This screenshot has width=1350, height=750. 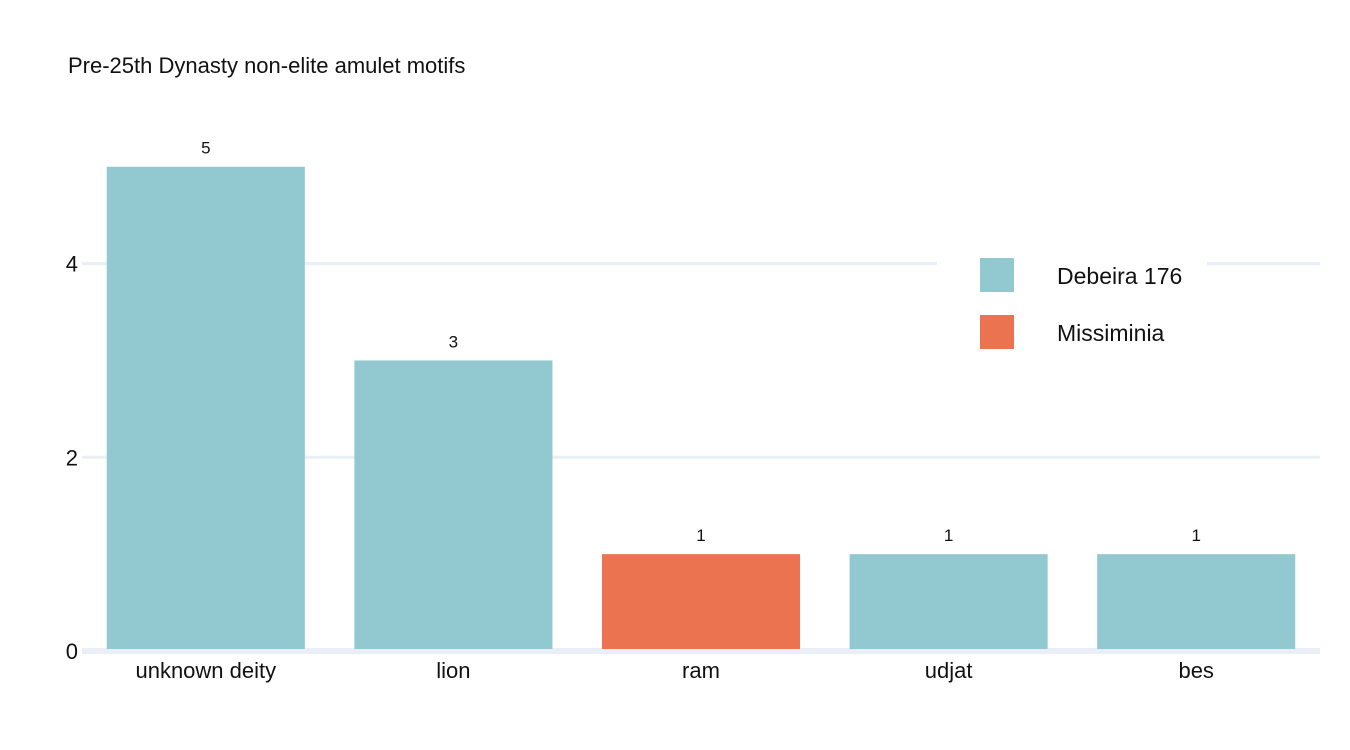 I want to click on x-tick-label: udjat, so click(x=949, y=670).